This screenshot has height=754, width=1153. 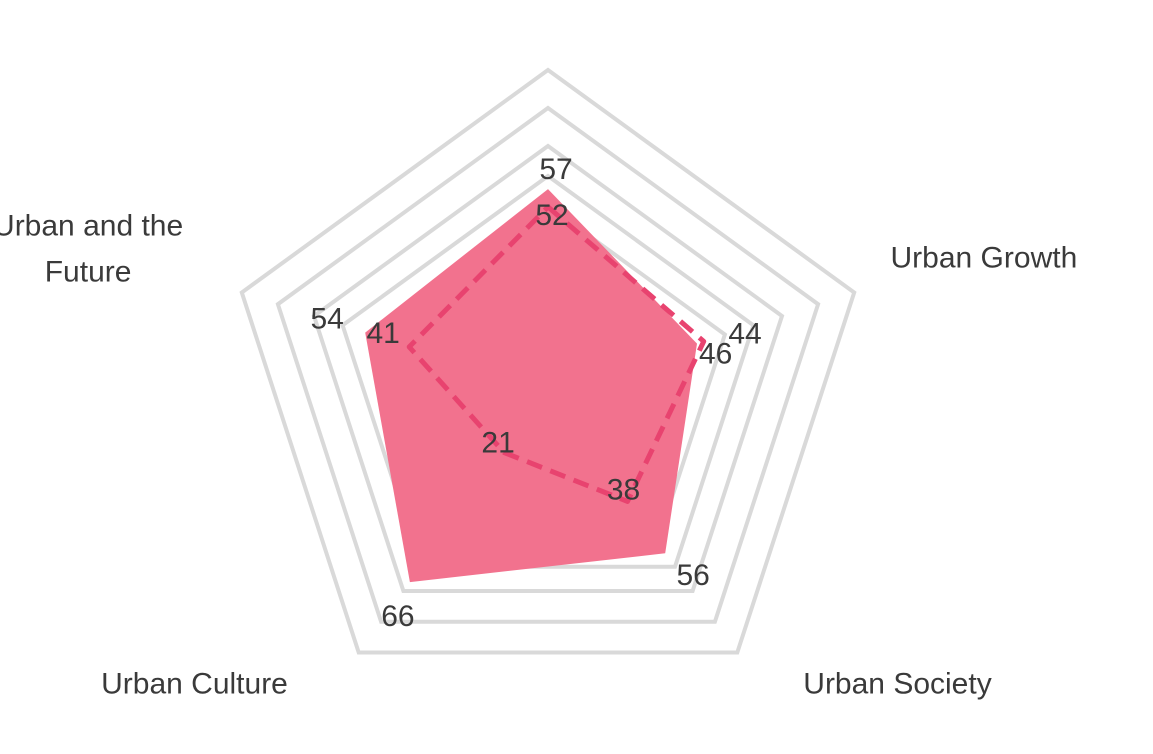 What do you see at coordinates (693, 575) in the screenshot?
I see `series-1-value-label-3: 56` at bounding box center [693, 575].